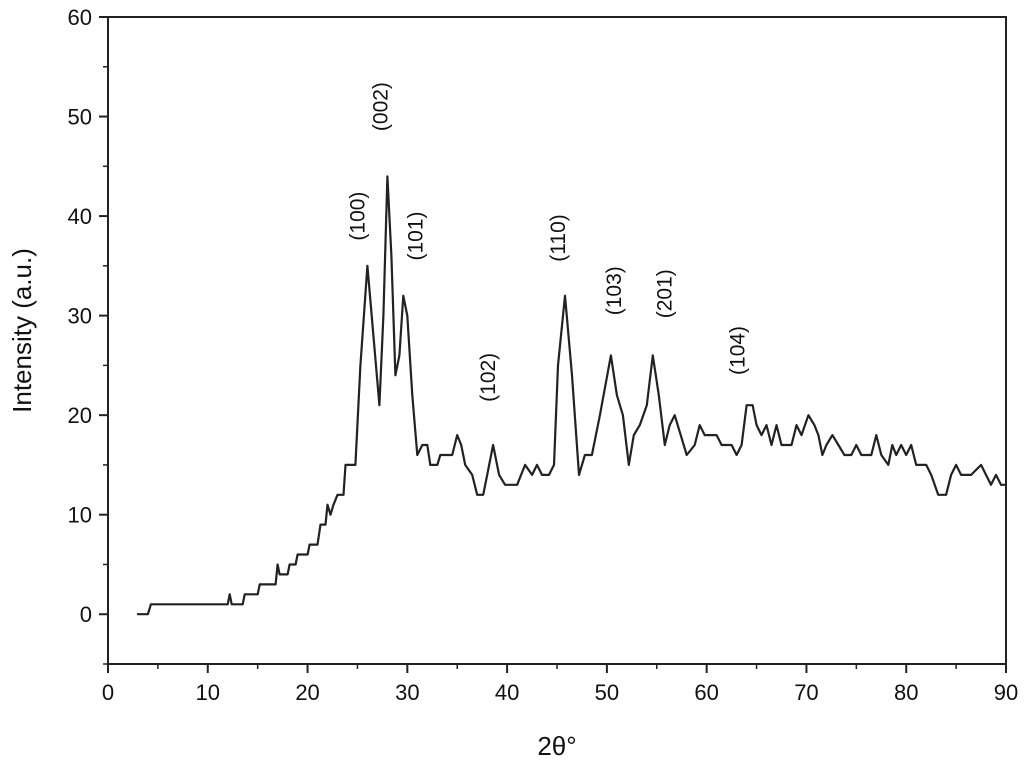 This screenshot has width=1024, height=769. I want to click on y-tick-label: 30, so click(80, 316).